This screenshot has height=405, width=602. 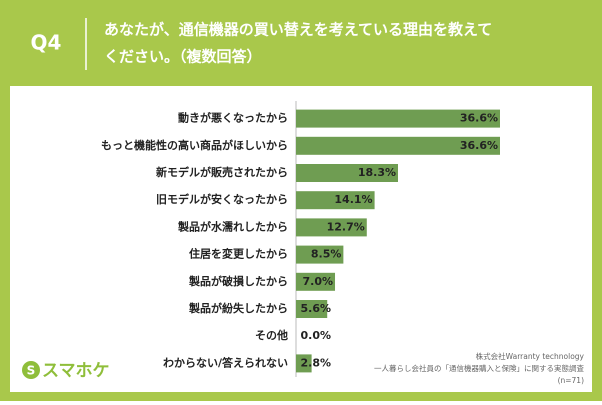 What do you see at coordinates (353, 199) in the screenshot?
I see `value-label: 14.1%` at bounding box center [353, 199].